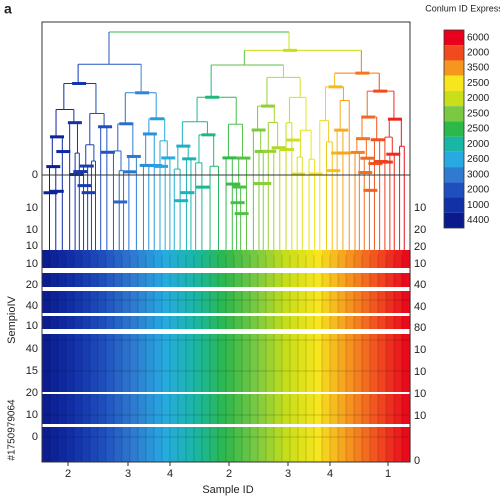  I want to click on panel-label: a, so click(8, 9).